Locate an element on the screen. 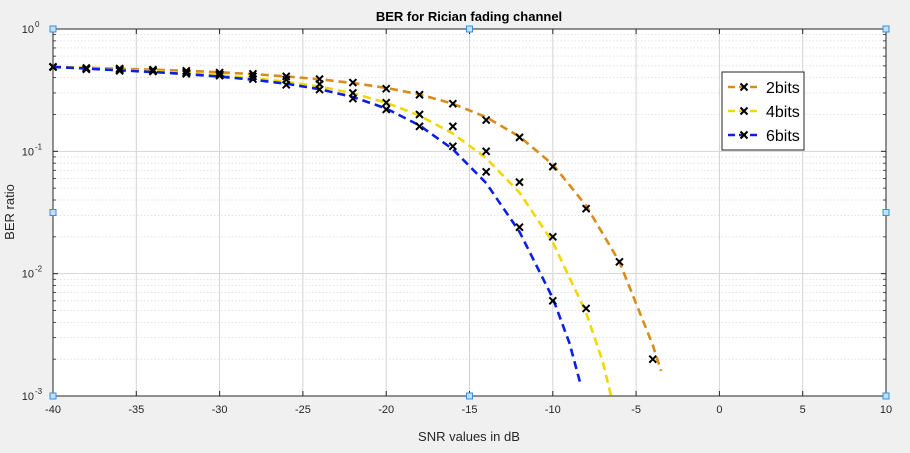 The height and width of the screenshot is (453, 910). y-axis-label: BER ratio is located at coordinates (9, 212).